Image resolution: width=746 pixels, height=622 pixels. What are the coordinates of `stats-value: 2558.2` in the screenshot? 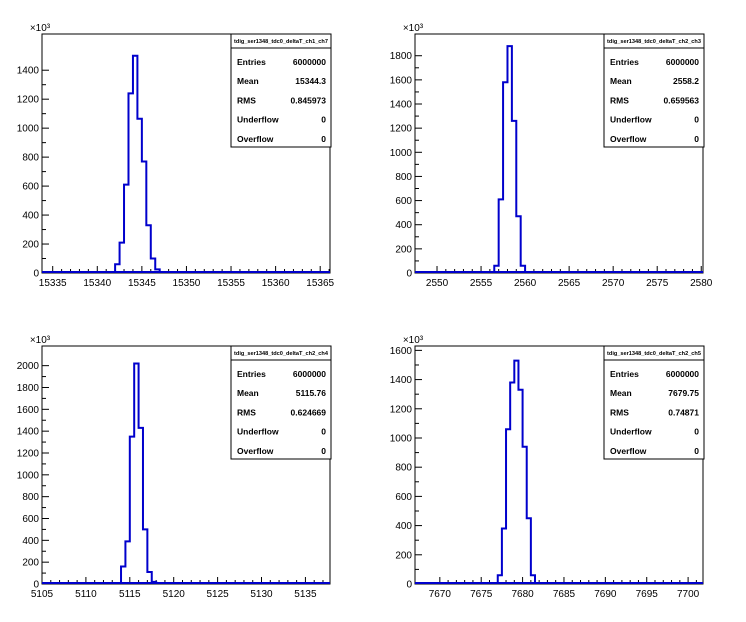 It's located at (686, 81).